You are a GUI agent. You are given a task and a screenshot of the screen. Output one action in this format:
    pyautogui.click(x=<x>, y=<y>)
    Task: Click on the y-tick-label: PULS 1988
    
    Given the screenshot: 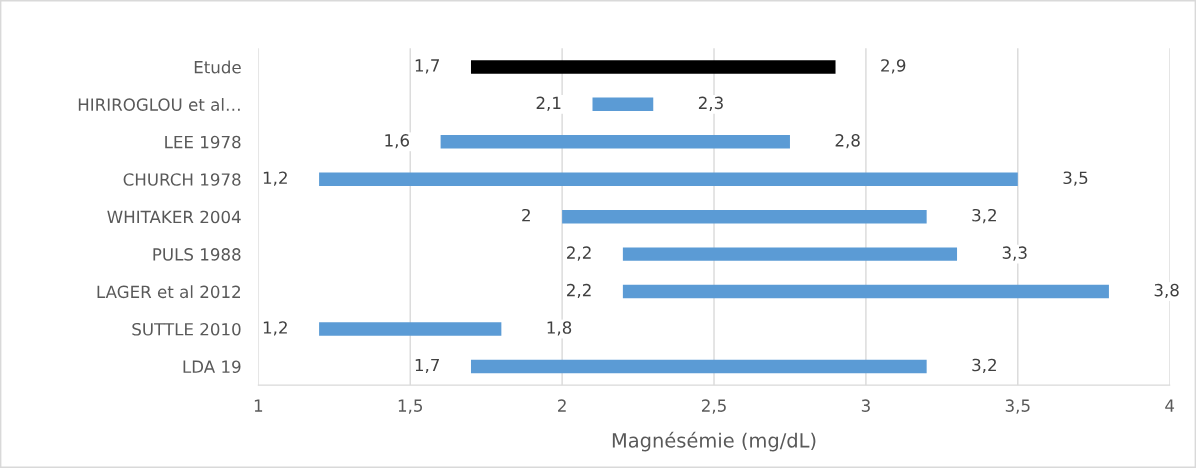 What is the action you would take?
    pyautogui.click(x=197, y=254)
    